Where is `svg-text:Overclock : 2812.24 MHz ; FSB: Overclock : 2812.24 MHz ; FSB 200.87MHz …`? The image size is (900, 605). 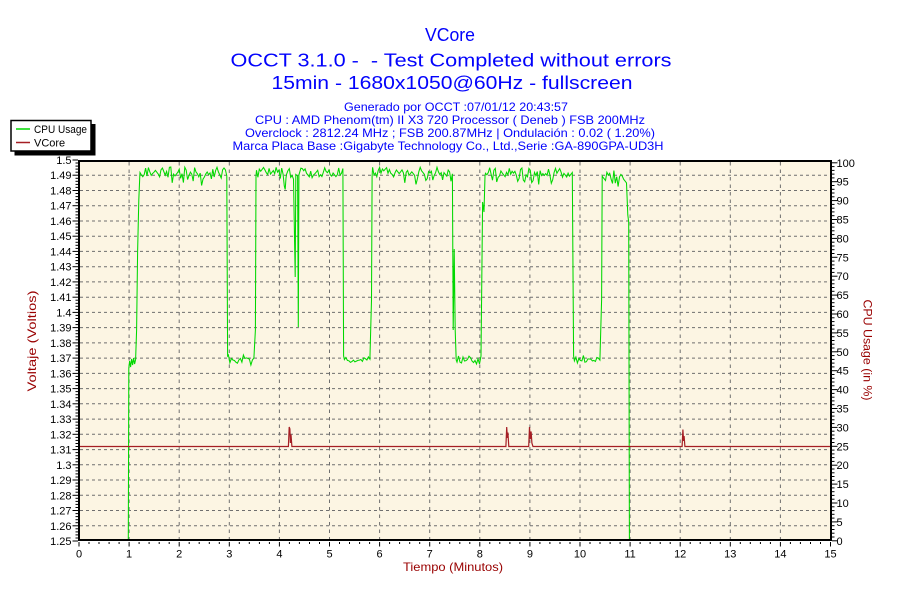
svg-text:Overclock : 2812.24 MHz ; FSB: Overclock : 2812.24 MHz ; FSB 200.87MHz … is located at coordinates (450, 133).